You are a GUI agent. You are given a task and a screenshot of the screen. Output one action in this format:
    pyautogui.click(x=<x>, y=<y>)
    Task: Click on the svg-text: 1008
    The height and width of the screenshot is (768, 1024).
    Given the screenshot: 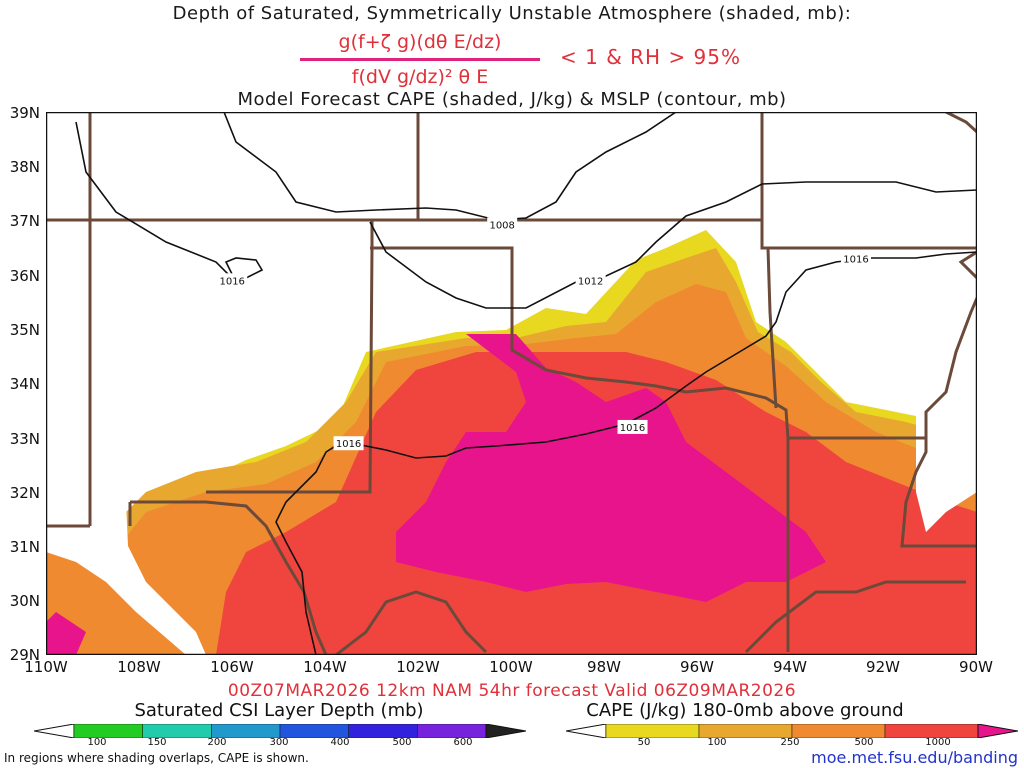 What is the action you would take?
    pyautogui.click(x=501, y=225)
    